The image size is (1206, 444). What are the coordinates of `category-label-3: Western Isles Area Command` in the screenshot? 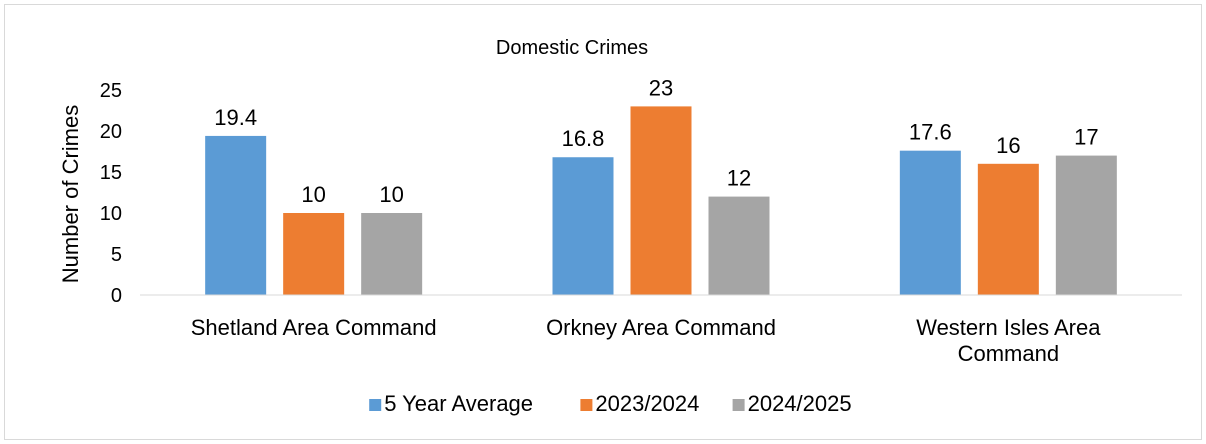 It's located at (1008, 340).